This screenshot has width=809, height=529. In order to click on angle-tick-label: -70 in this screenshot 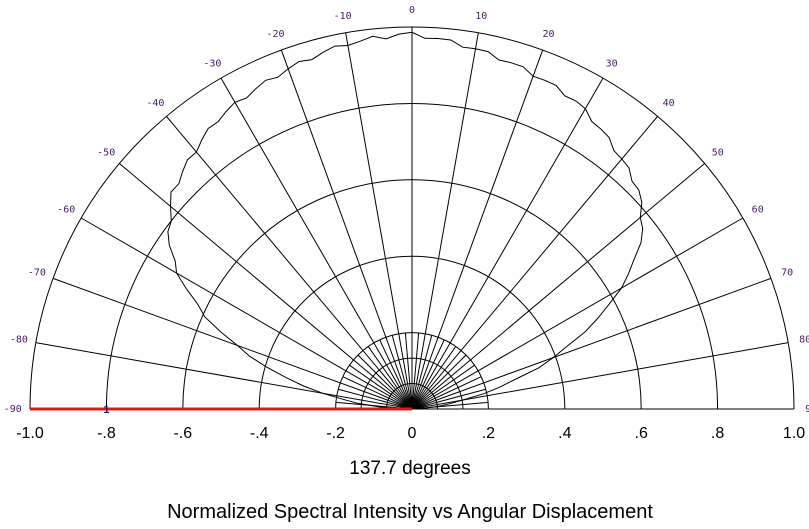, I will do `click(37, 272)`.